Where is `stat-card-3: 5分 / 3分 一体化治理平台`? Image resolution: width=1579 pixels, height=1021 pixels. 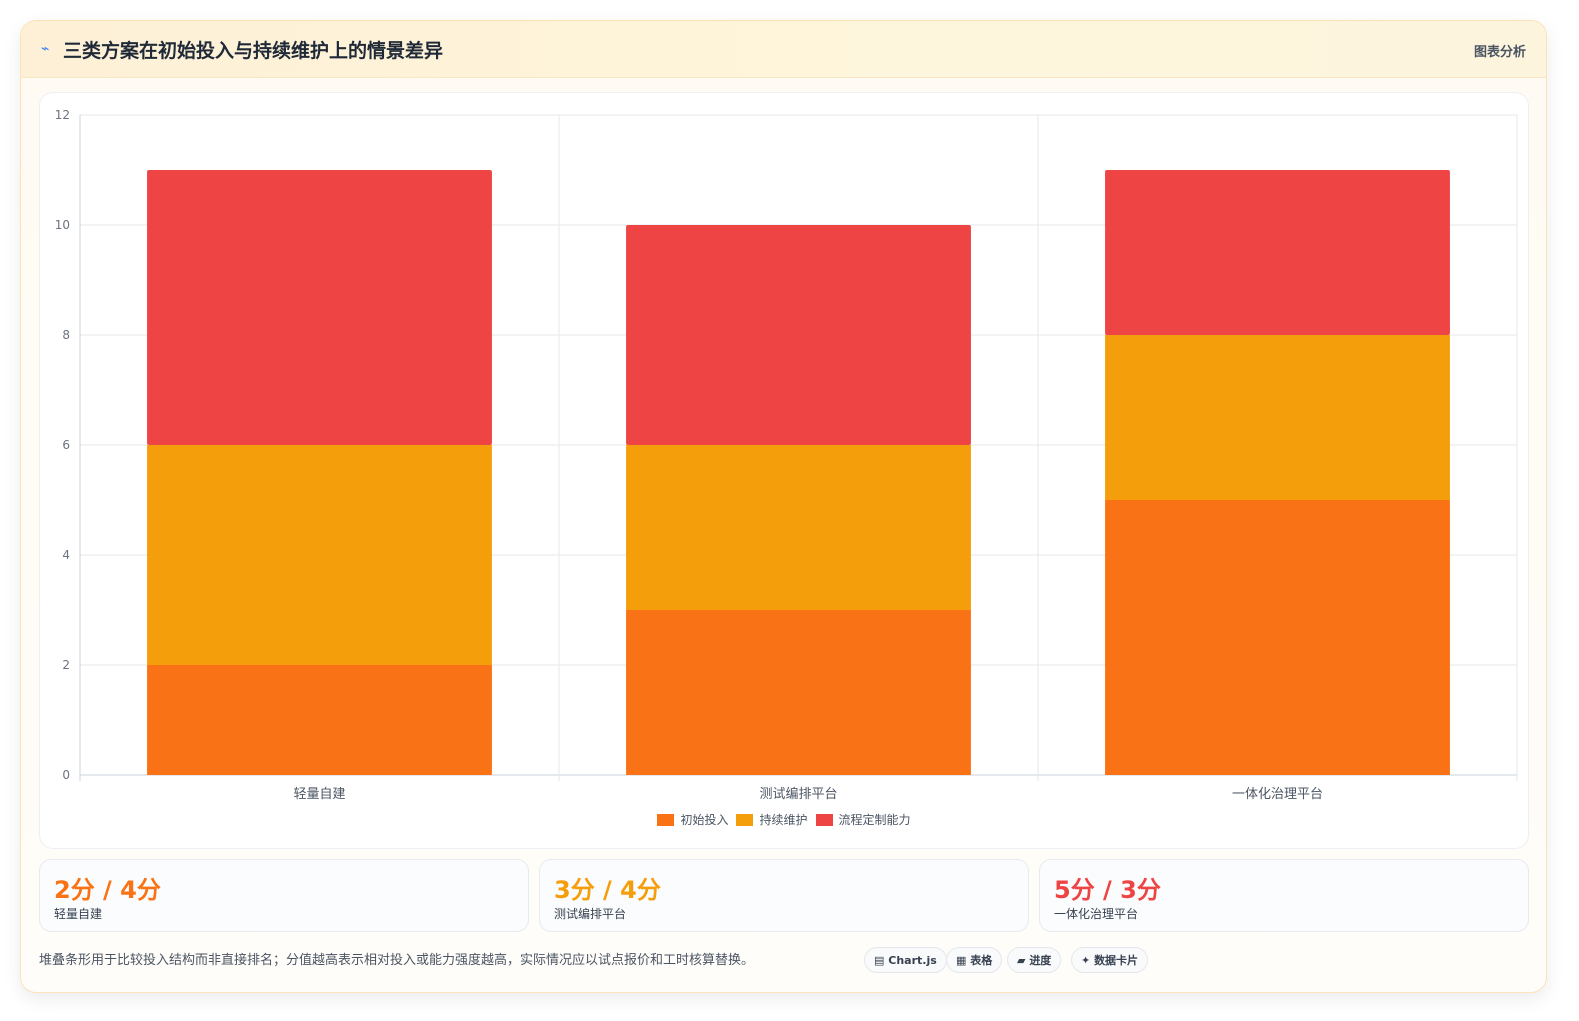
stat-card-3: 5分 / 3分 一体化治理平台 is located at coordinates (1284, 895).